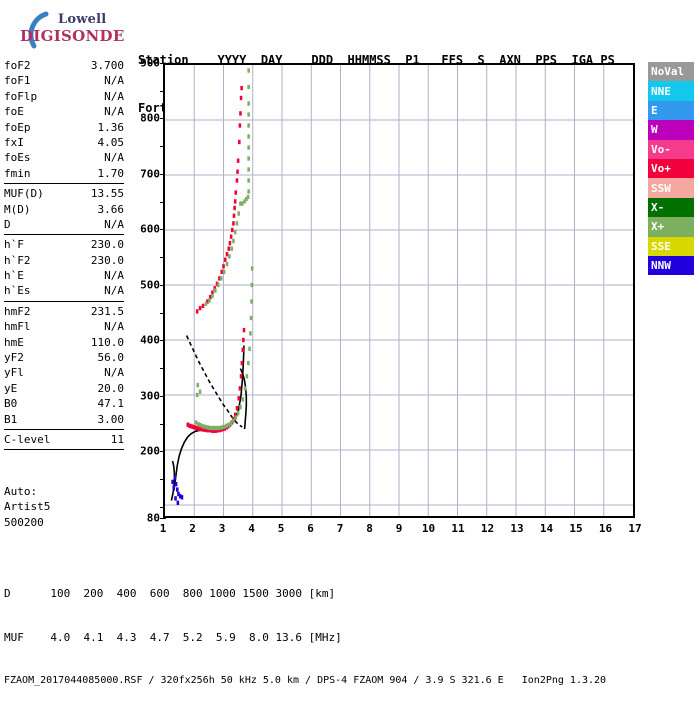  Describe the element at coordinates (111, 388) in the screenshot. I see `param-value: 20.0` at that location.